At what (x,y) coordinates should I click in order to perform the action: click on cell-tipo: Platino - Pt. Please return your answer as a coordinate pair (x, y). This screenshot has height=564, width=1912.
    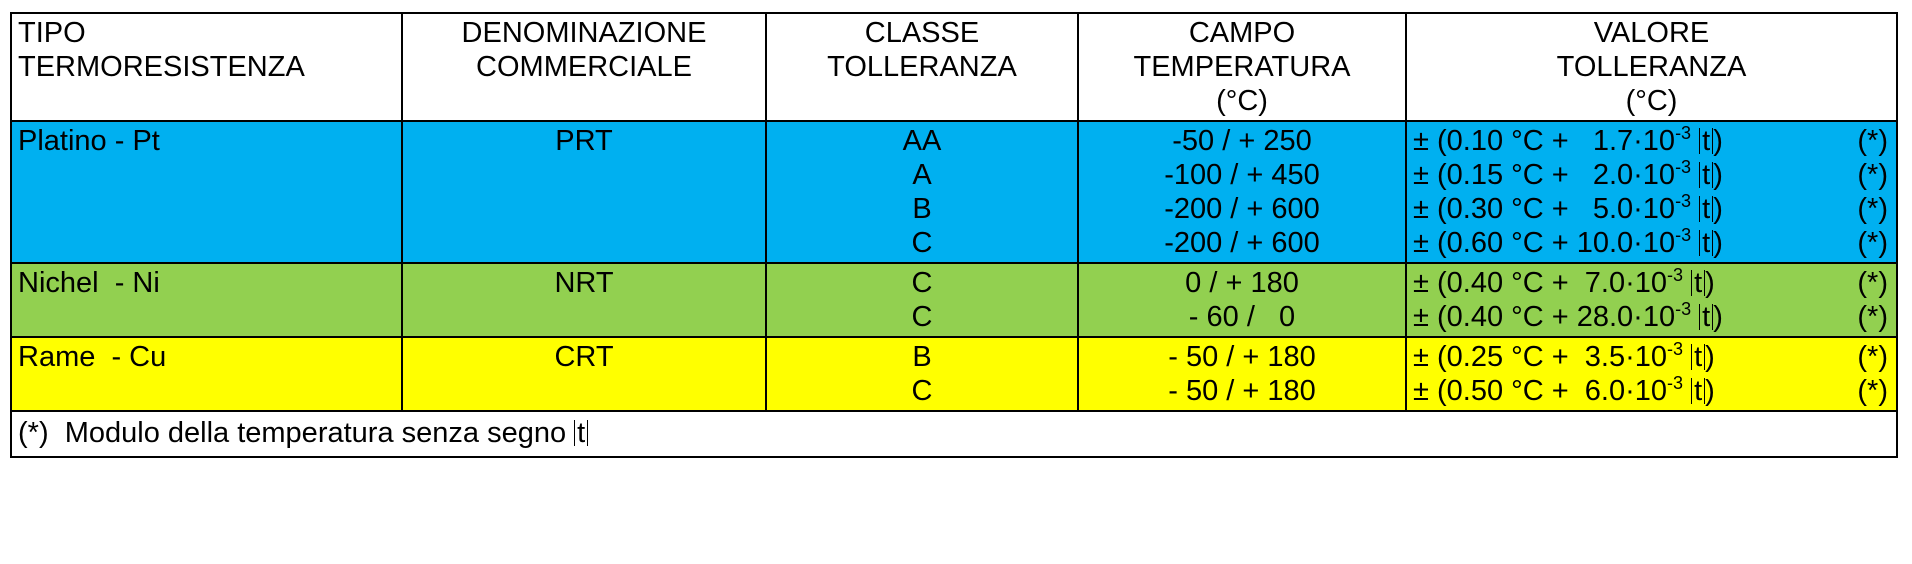
    Looking at the image, I should click on (206, 192).